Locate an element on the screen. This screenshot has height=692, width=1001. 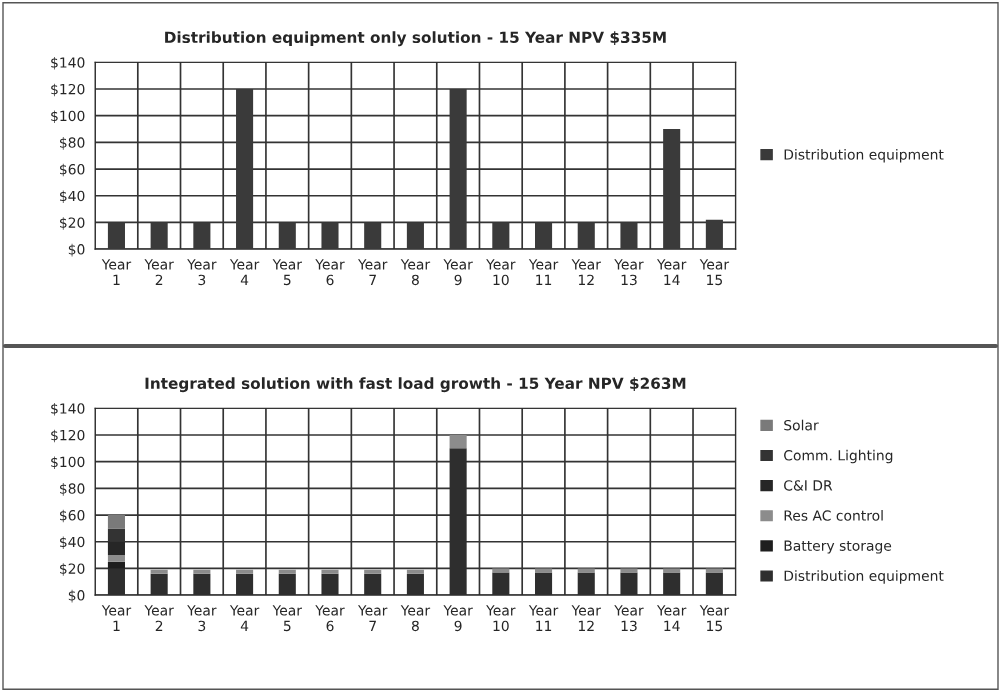
legend-label: Res AC control is located at coordinates (833, 515).